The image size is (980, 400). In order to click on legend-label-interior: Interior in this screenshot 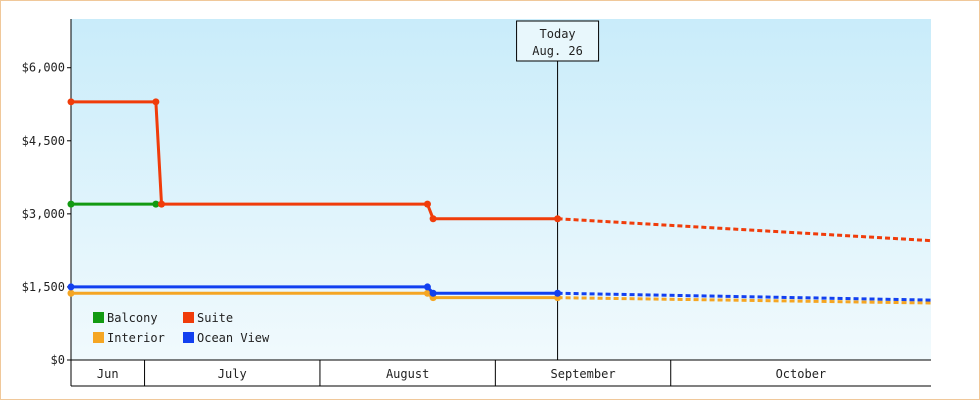, I will do `click(136, 338)`.